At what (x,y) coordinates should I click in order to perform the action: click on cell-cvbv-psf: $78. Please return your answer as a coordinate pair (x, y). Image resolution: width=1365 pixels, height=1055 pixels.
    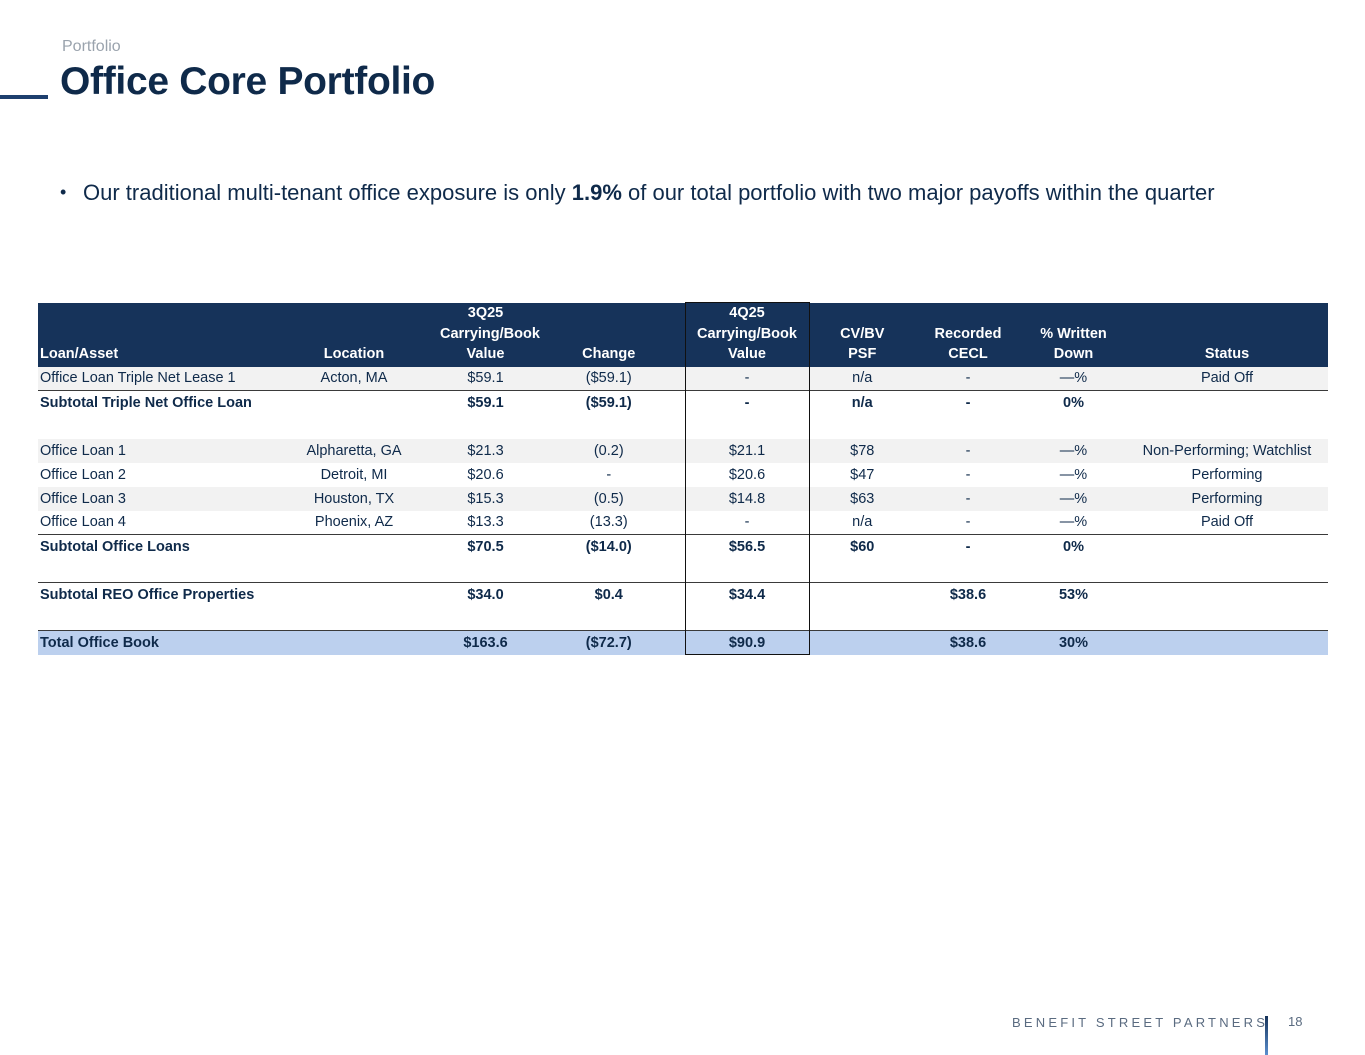
    Looking at the image, I should click on (862, 450).